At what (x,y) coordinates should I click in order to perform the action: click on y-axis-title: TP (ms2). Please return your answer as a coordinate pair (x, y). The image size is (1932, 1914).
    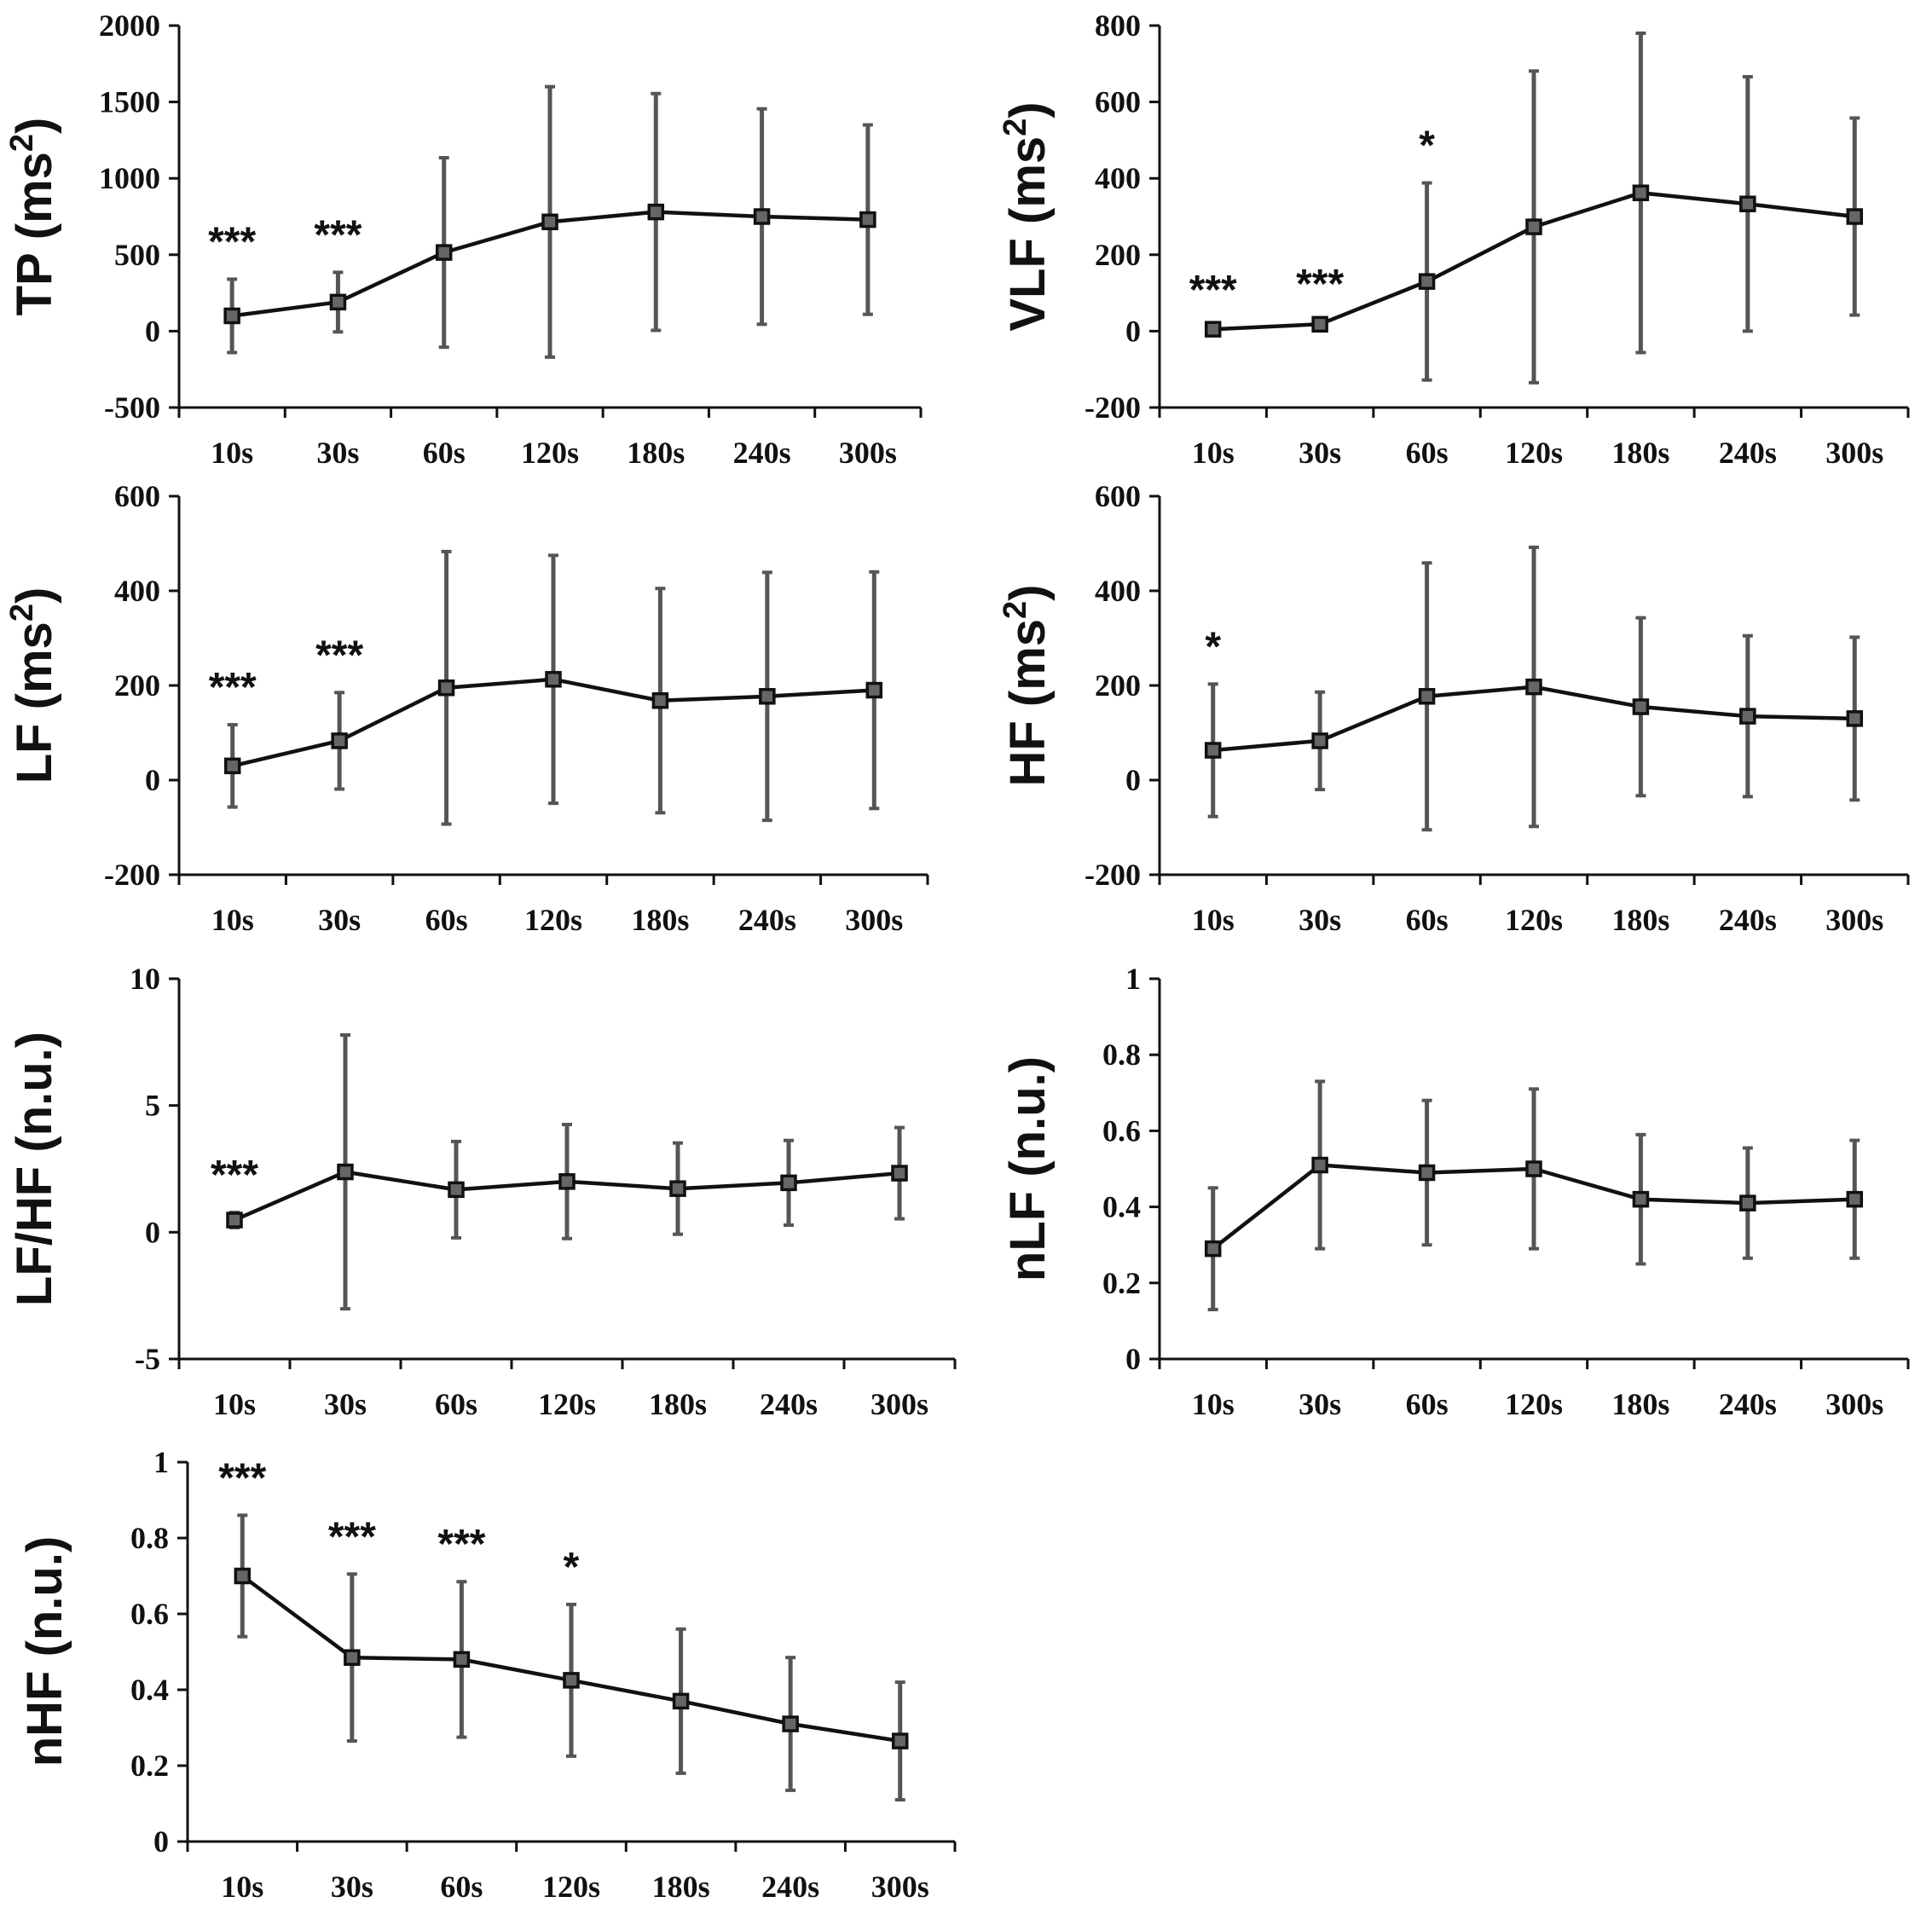
    Looking at the image, I should click on (33, 217).